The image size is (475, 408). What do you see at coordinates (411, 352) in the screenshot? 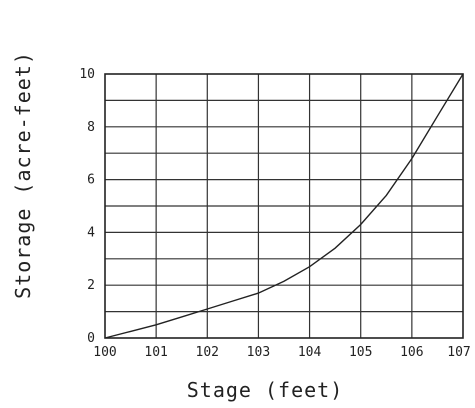
I see `x-tick-label: 106` at bounding box center [411, 352].